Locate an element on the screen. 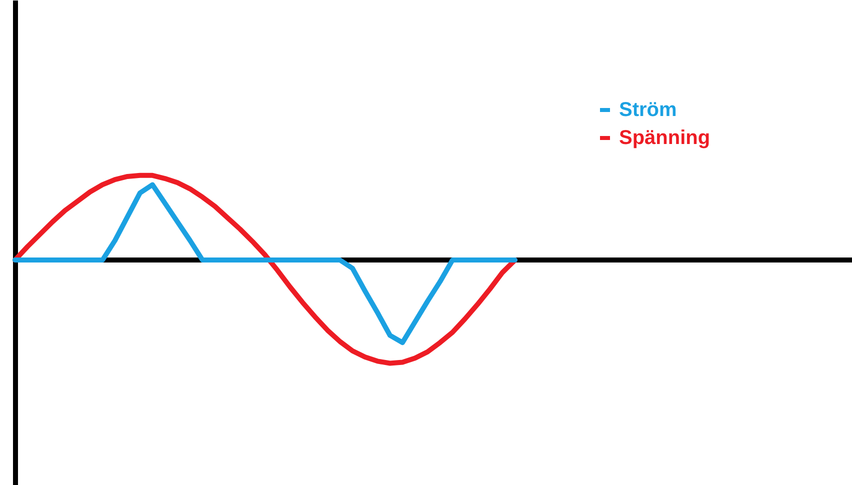  legend-label: Ström is located at coordinates (648, 110).